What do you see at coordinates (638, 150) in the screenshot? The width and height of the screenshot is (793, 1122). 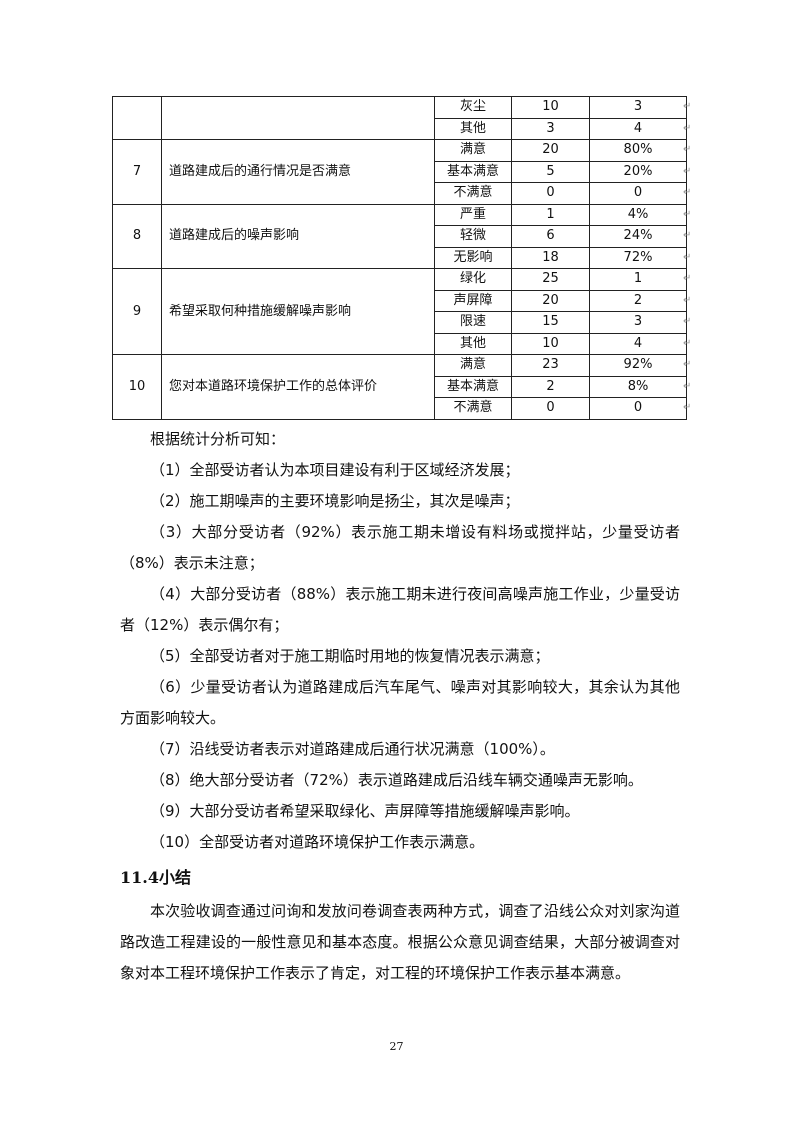 I see `percent-cell: 80%` at bounding box center [638, 150].